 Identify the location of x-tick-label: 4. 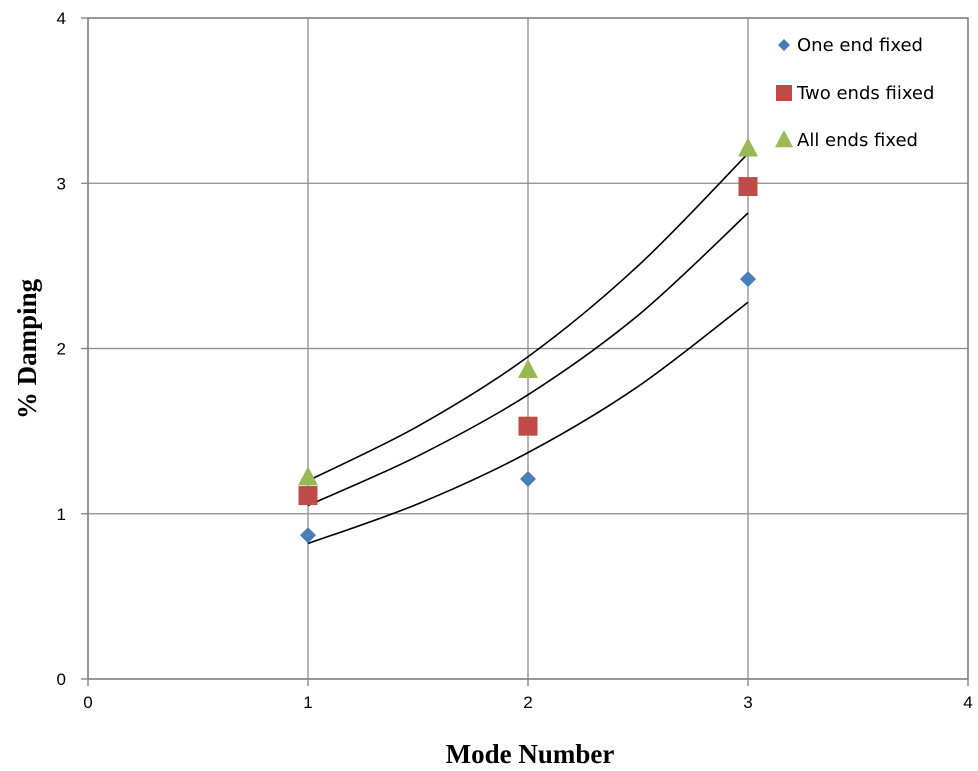
(967, 702).